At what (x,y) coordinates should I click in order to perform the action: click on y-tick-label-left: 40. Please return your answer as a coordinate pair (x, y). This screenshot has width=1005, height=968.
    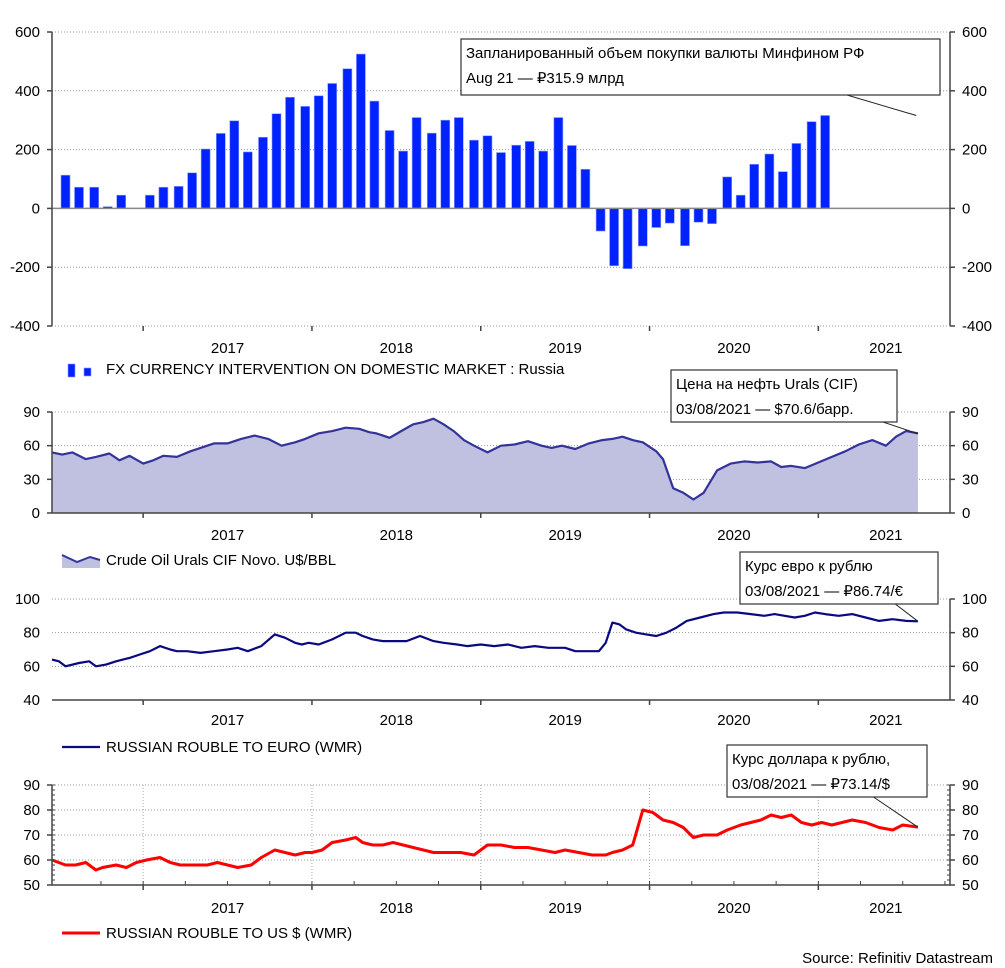
    Looking at the image, I should click on (31, 700).